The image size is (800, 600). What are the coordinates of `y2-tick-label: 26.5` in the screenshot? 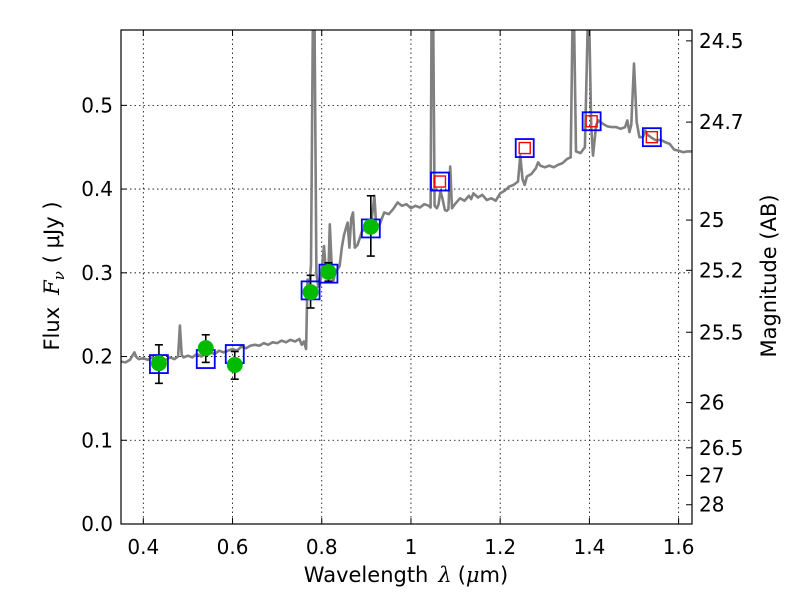 It's located at (721, 448).